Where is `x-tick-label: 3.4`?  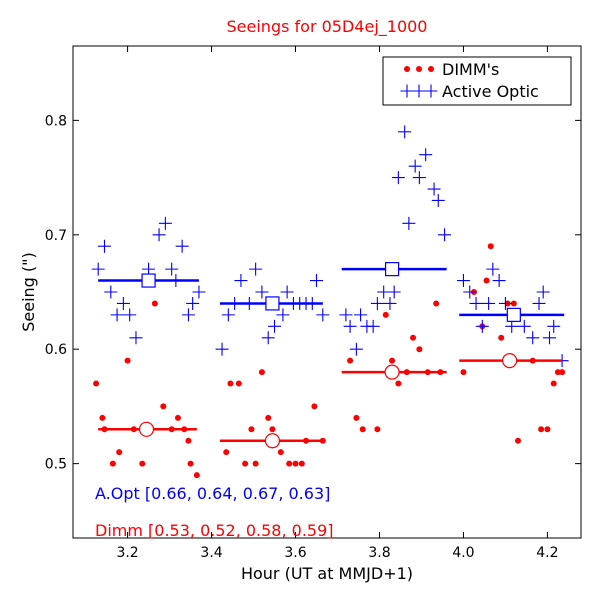
x-tick-label: 3.4 is located at coordinates (211, 553).